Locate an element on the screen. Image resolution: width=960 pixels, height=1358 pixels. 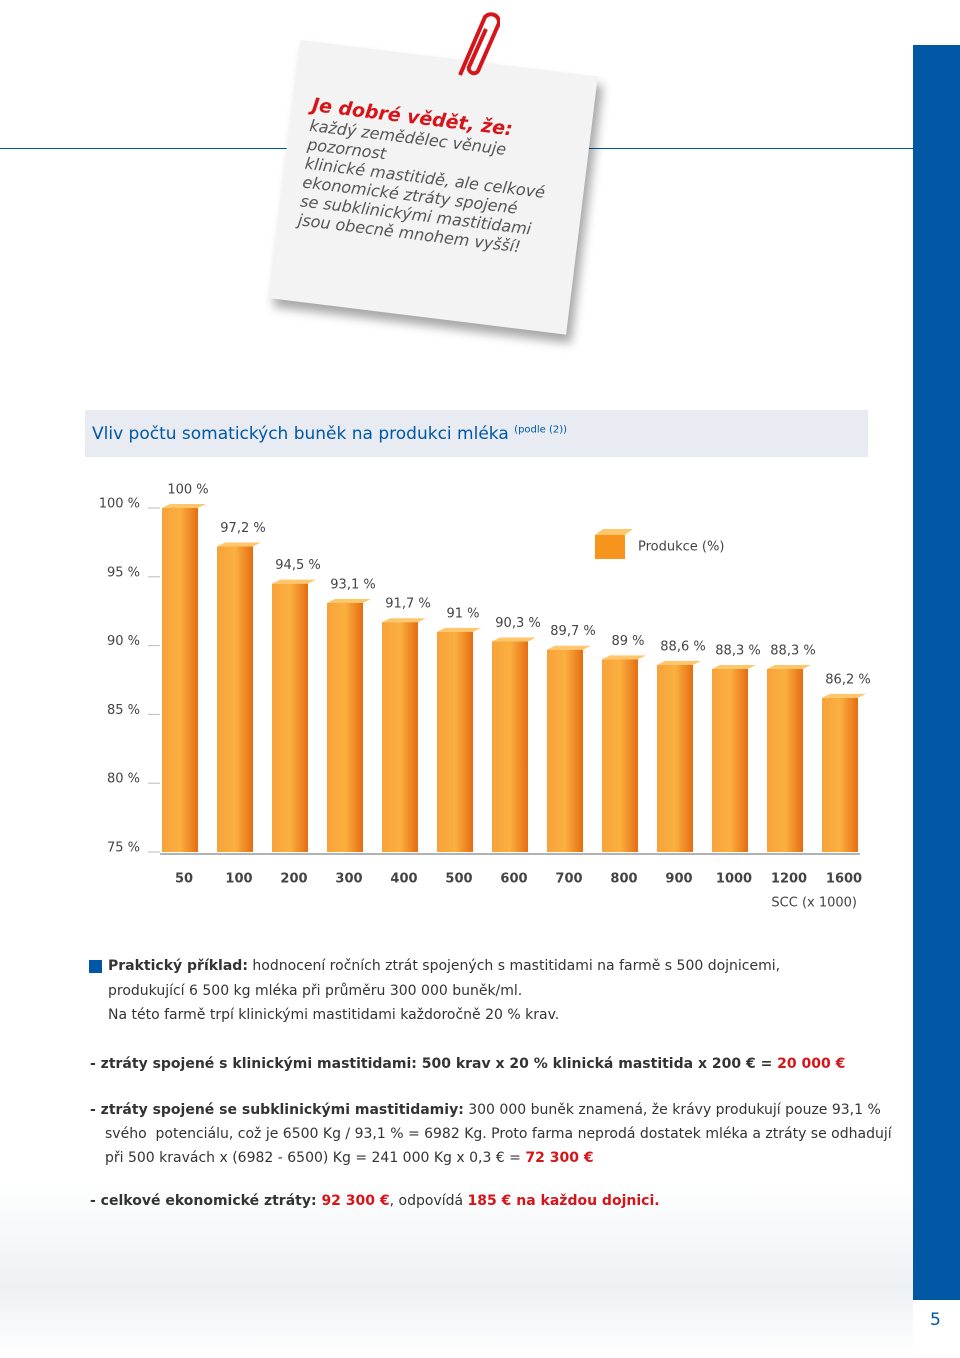
loss-amount: 92 300 € is located at coordinates (355, 1201).